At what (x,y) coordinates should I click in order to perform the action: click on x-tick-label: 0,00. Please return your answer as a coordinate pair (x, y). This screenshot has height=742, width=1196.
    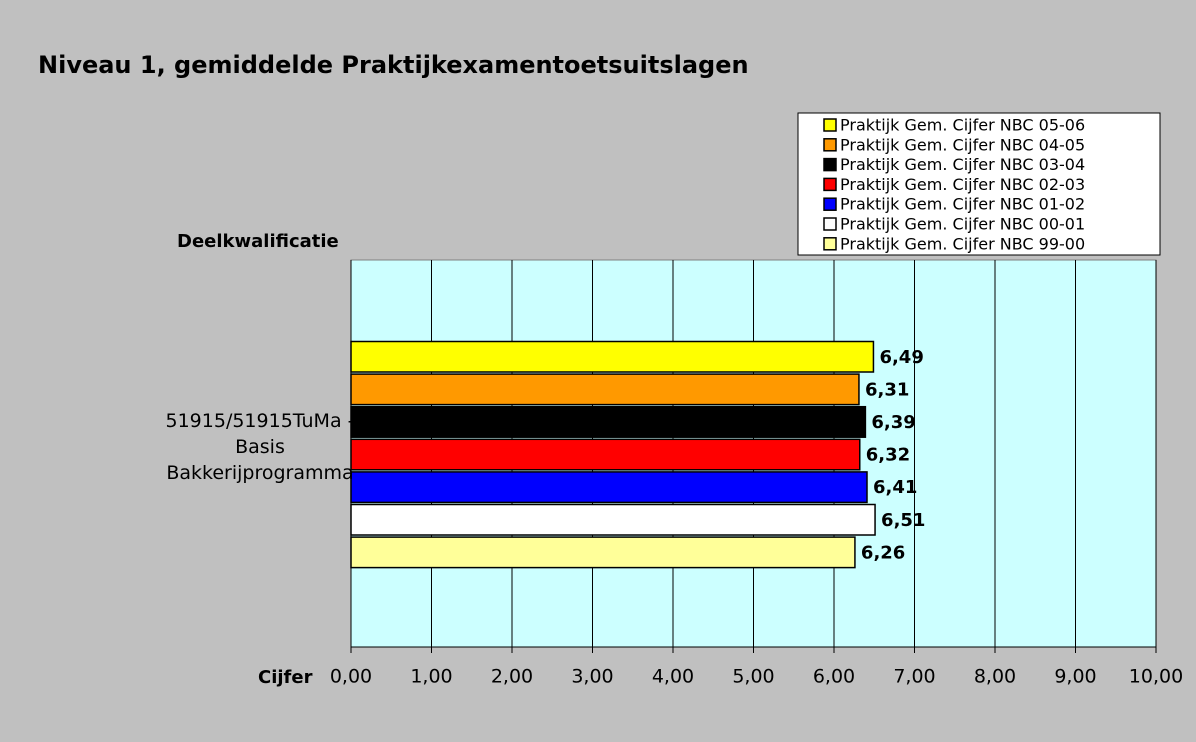
    Looking at the image, I should click on (351, 677).